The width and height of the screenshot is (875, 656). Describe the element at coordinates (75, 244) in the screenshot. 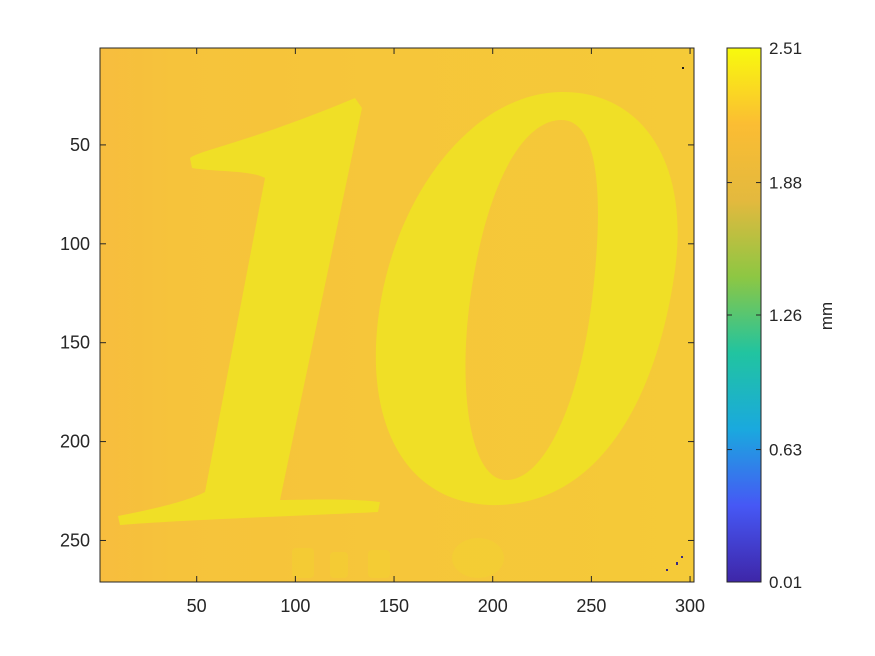

I see `y-tick-label: 100` at that location.